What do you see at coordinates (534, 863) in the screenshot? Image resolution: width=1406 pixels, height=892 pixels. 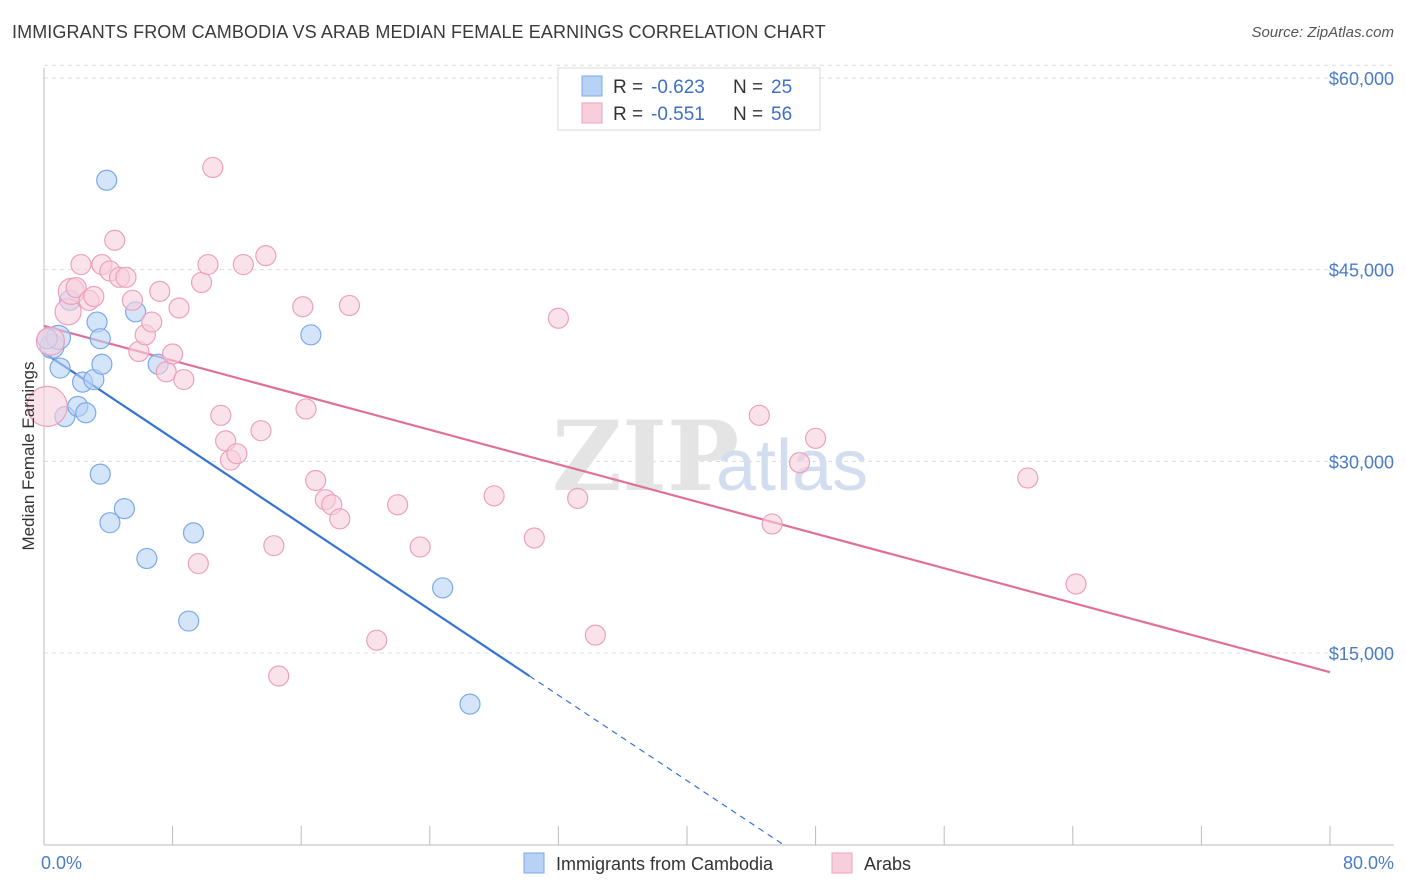 I see `bottom-legend-swatch-cambodia` at bounding box center [534, 863].